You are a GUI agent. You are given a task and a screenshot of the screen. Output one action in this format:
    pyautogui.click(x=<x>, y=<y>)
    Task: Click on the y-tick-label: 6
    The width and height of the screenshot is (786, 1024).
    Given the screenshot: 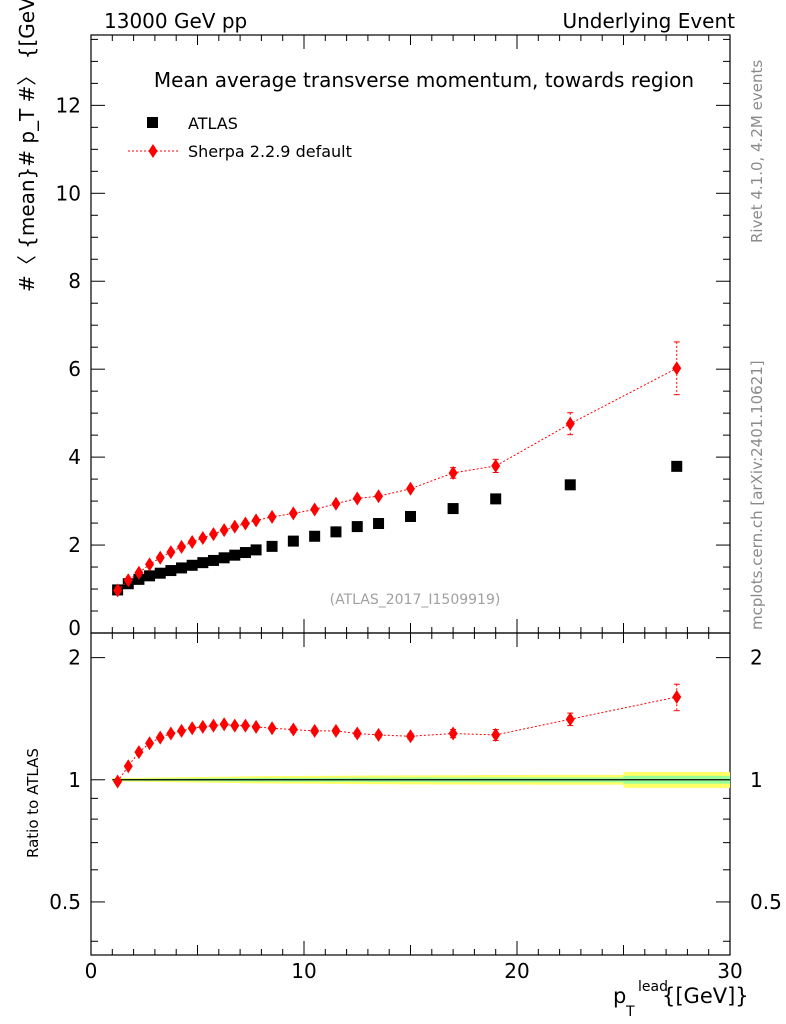 What is the action you would take?
    pyautogui.click(x=74, y=369)
    